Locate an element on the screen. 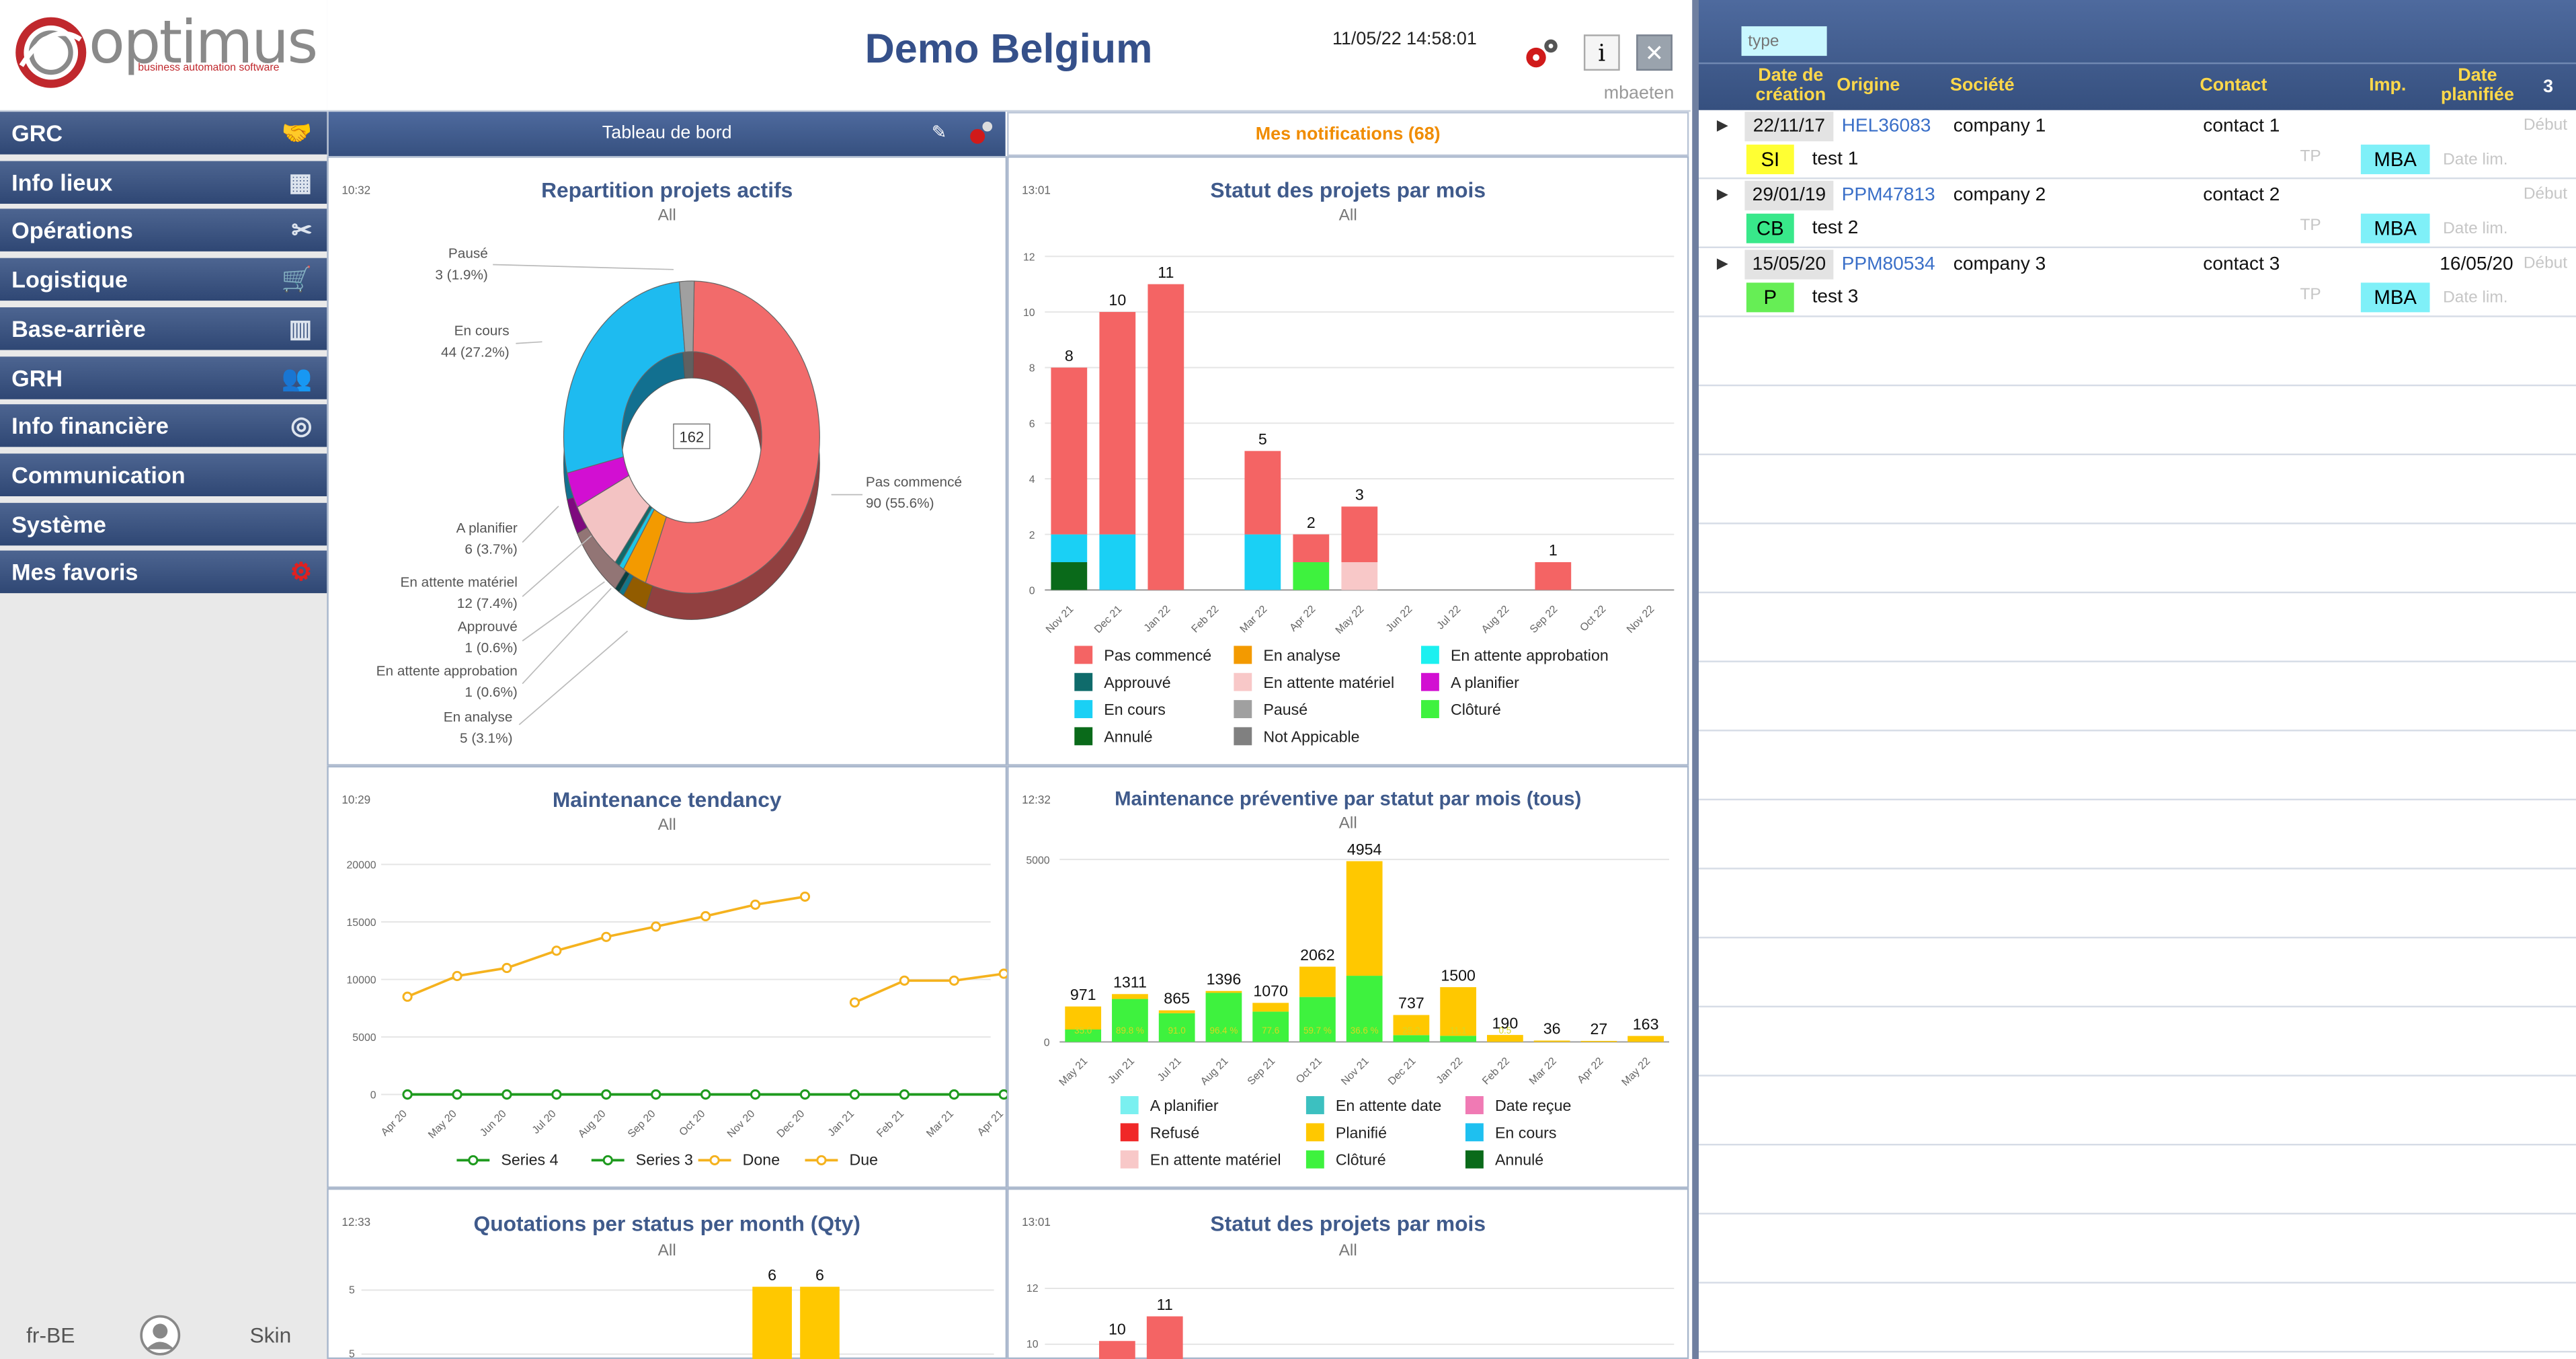 Image resolution: width=2576 pixels, height=1359 pixels. language-selector: fr-BE is located at coordinates (50, 1335).